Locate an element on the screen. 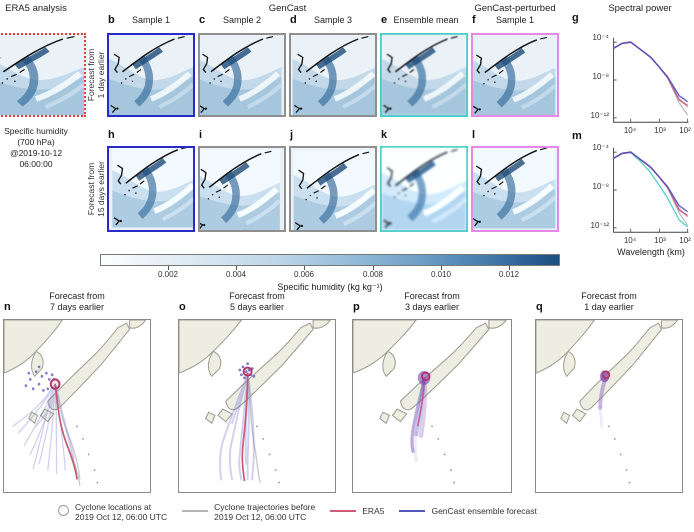  colorbar-label: Specific humidity (kg kg⁻¹) is located at coordinates (330, 287).